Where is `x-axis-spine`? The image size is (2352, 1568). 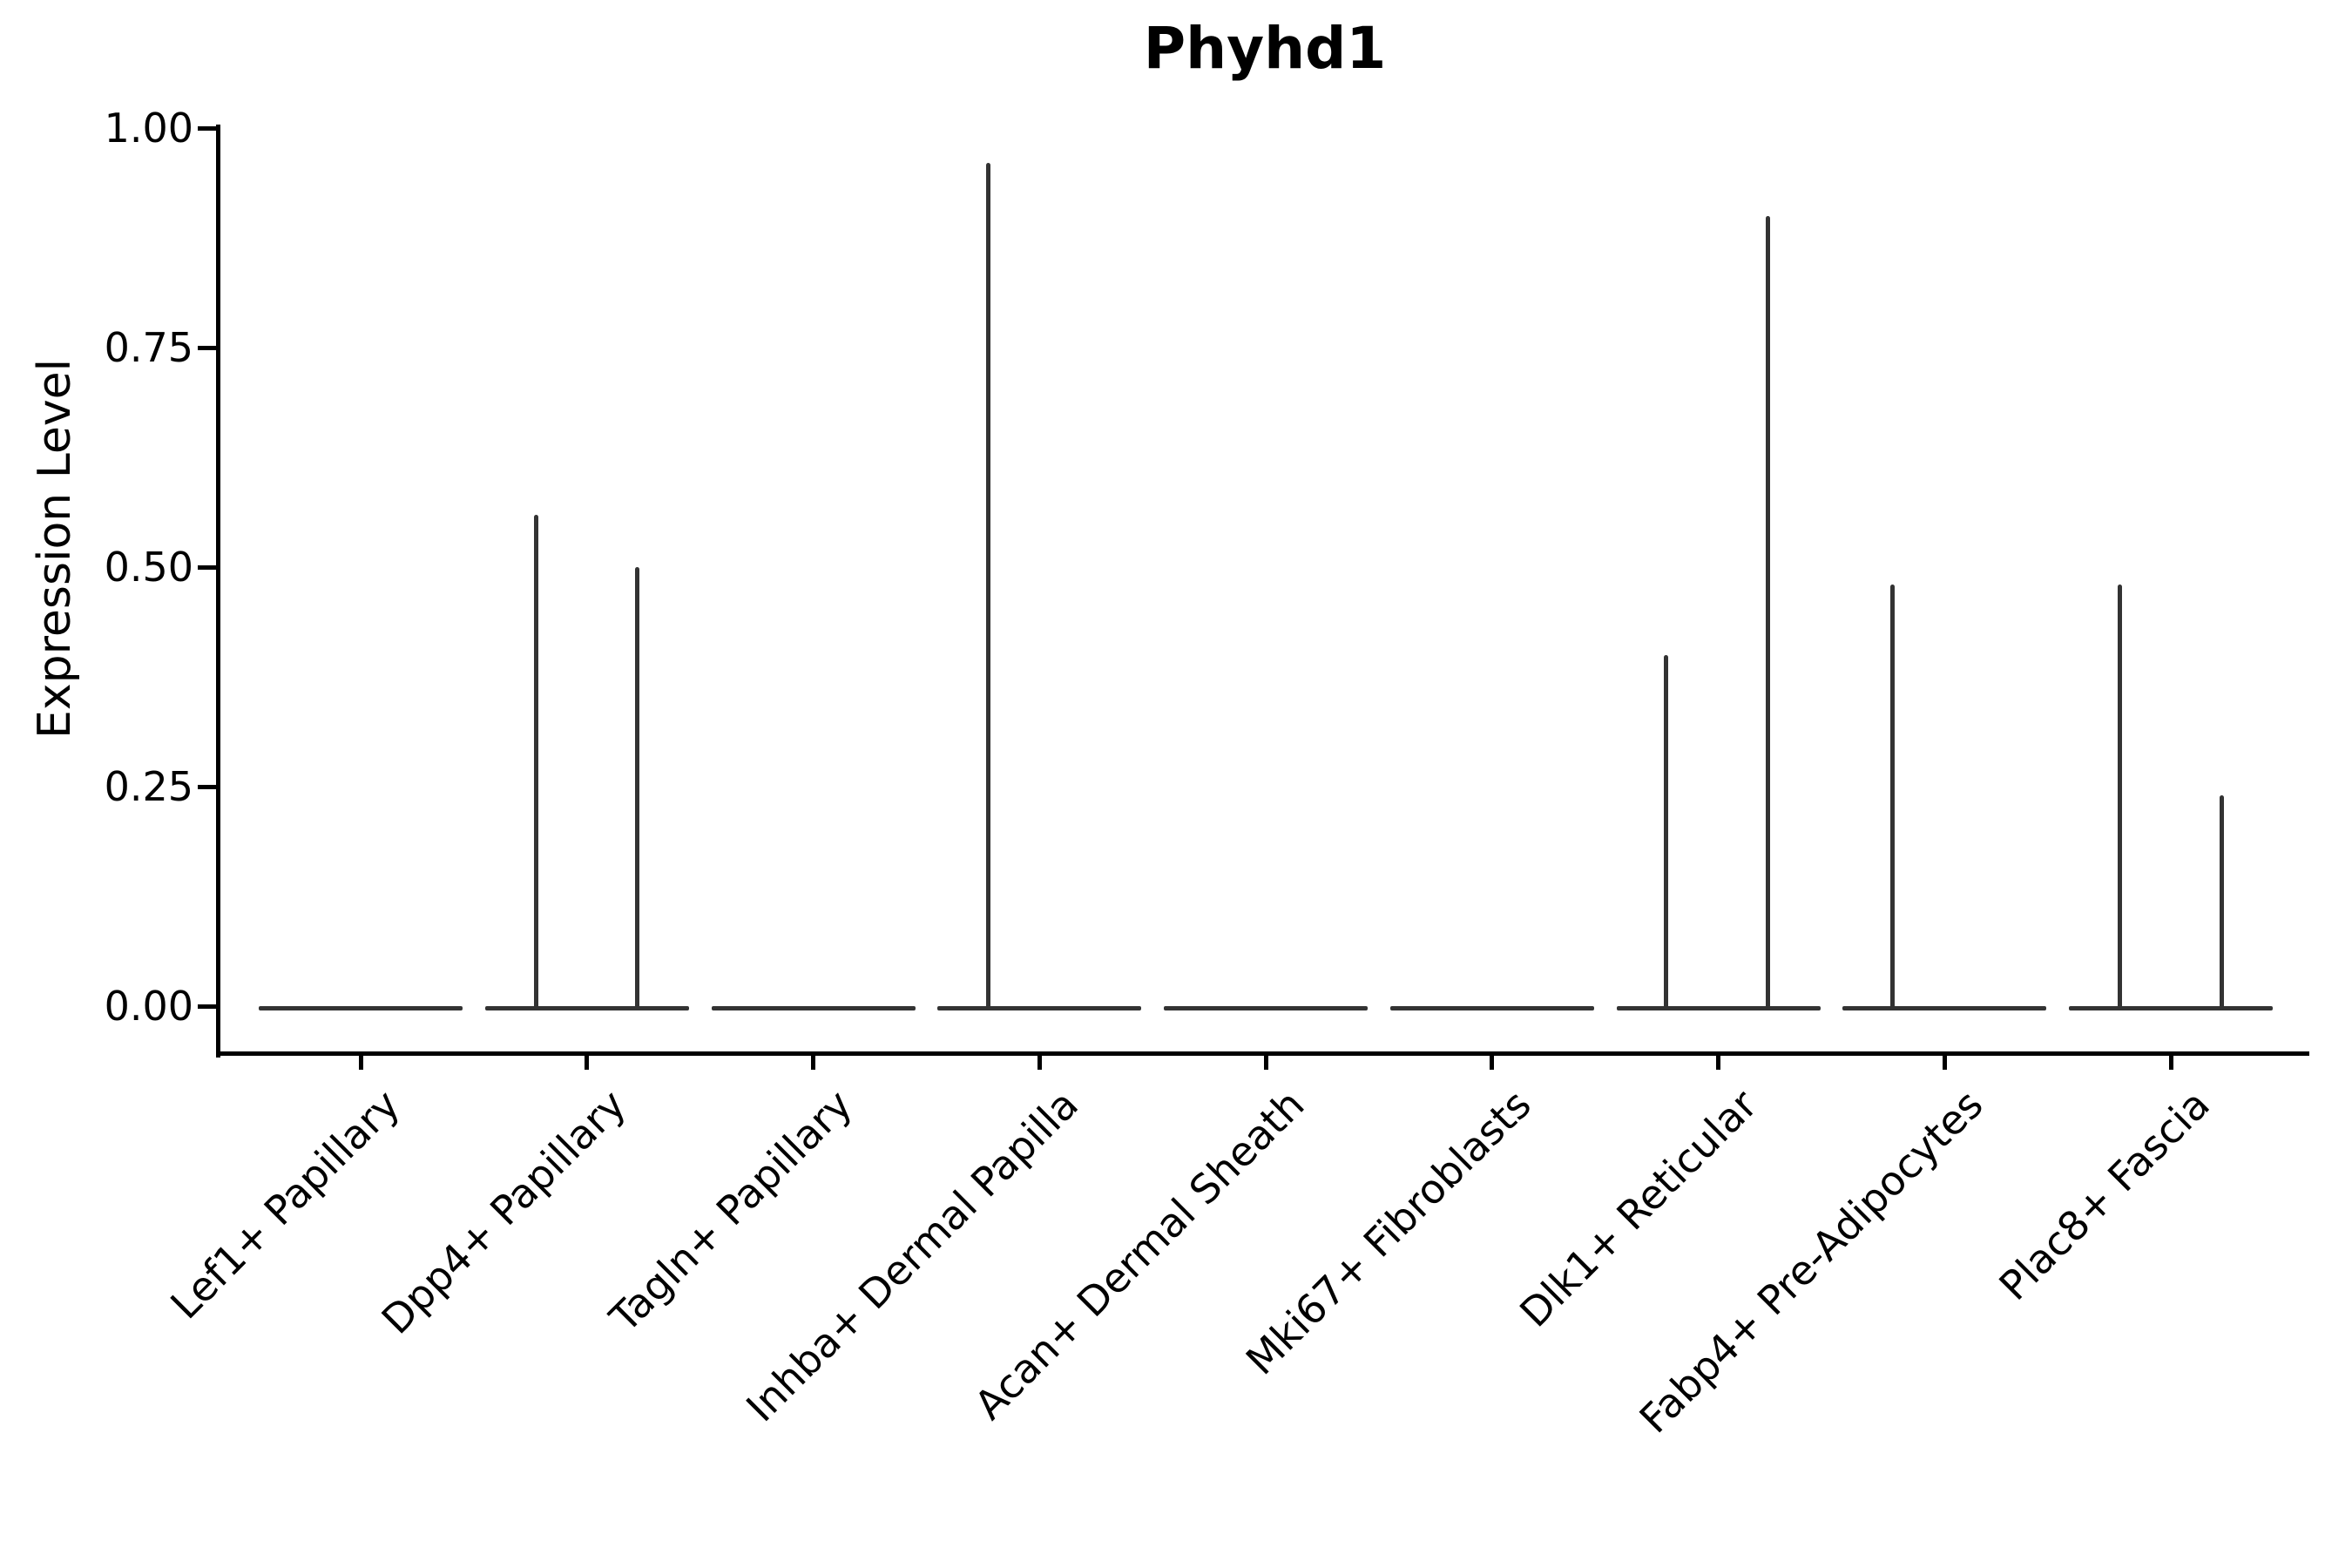
x-axis-spine is located at coordinates (1262, 1054).